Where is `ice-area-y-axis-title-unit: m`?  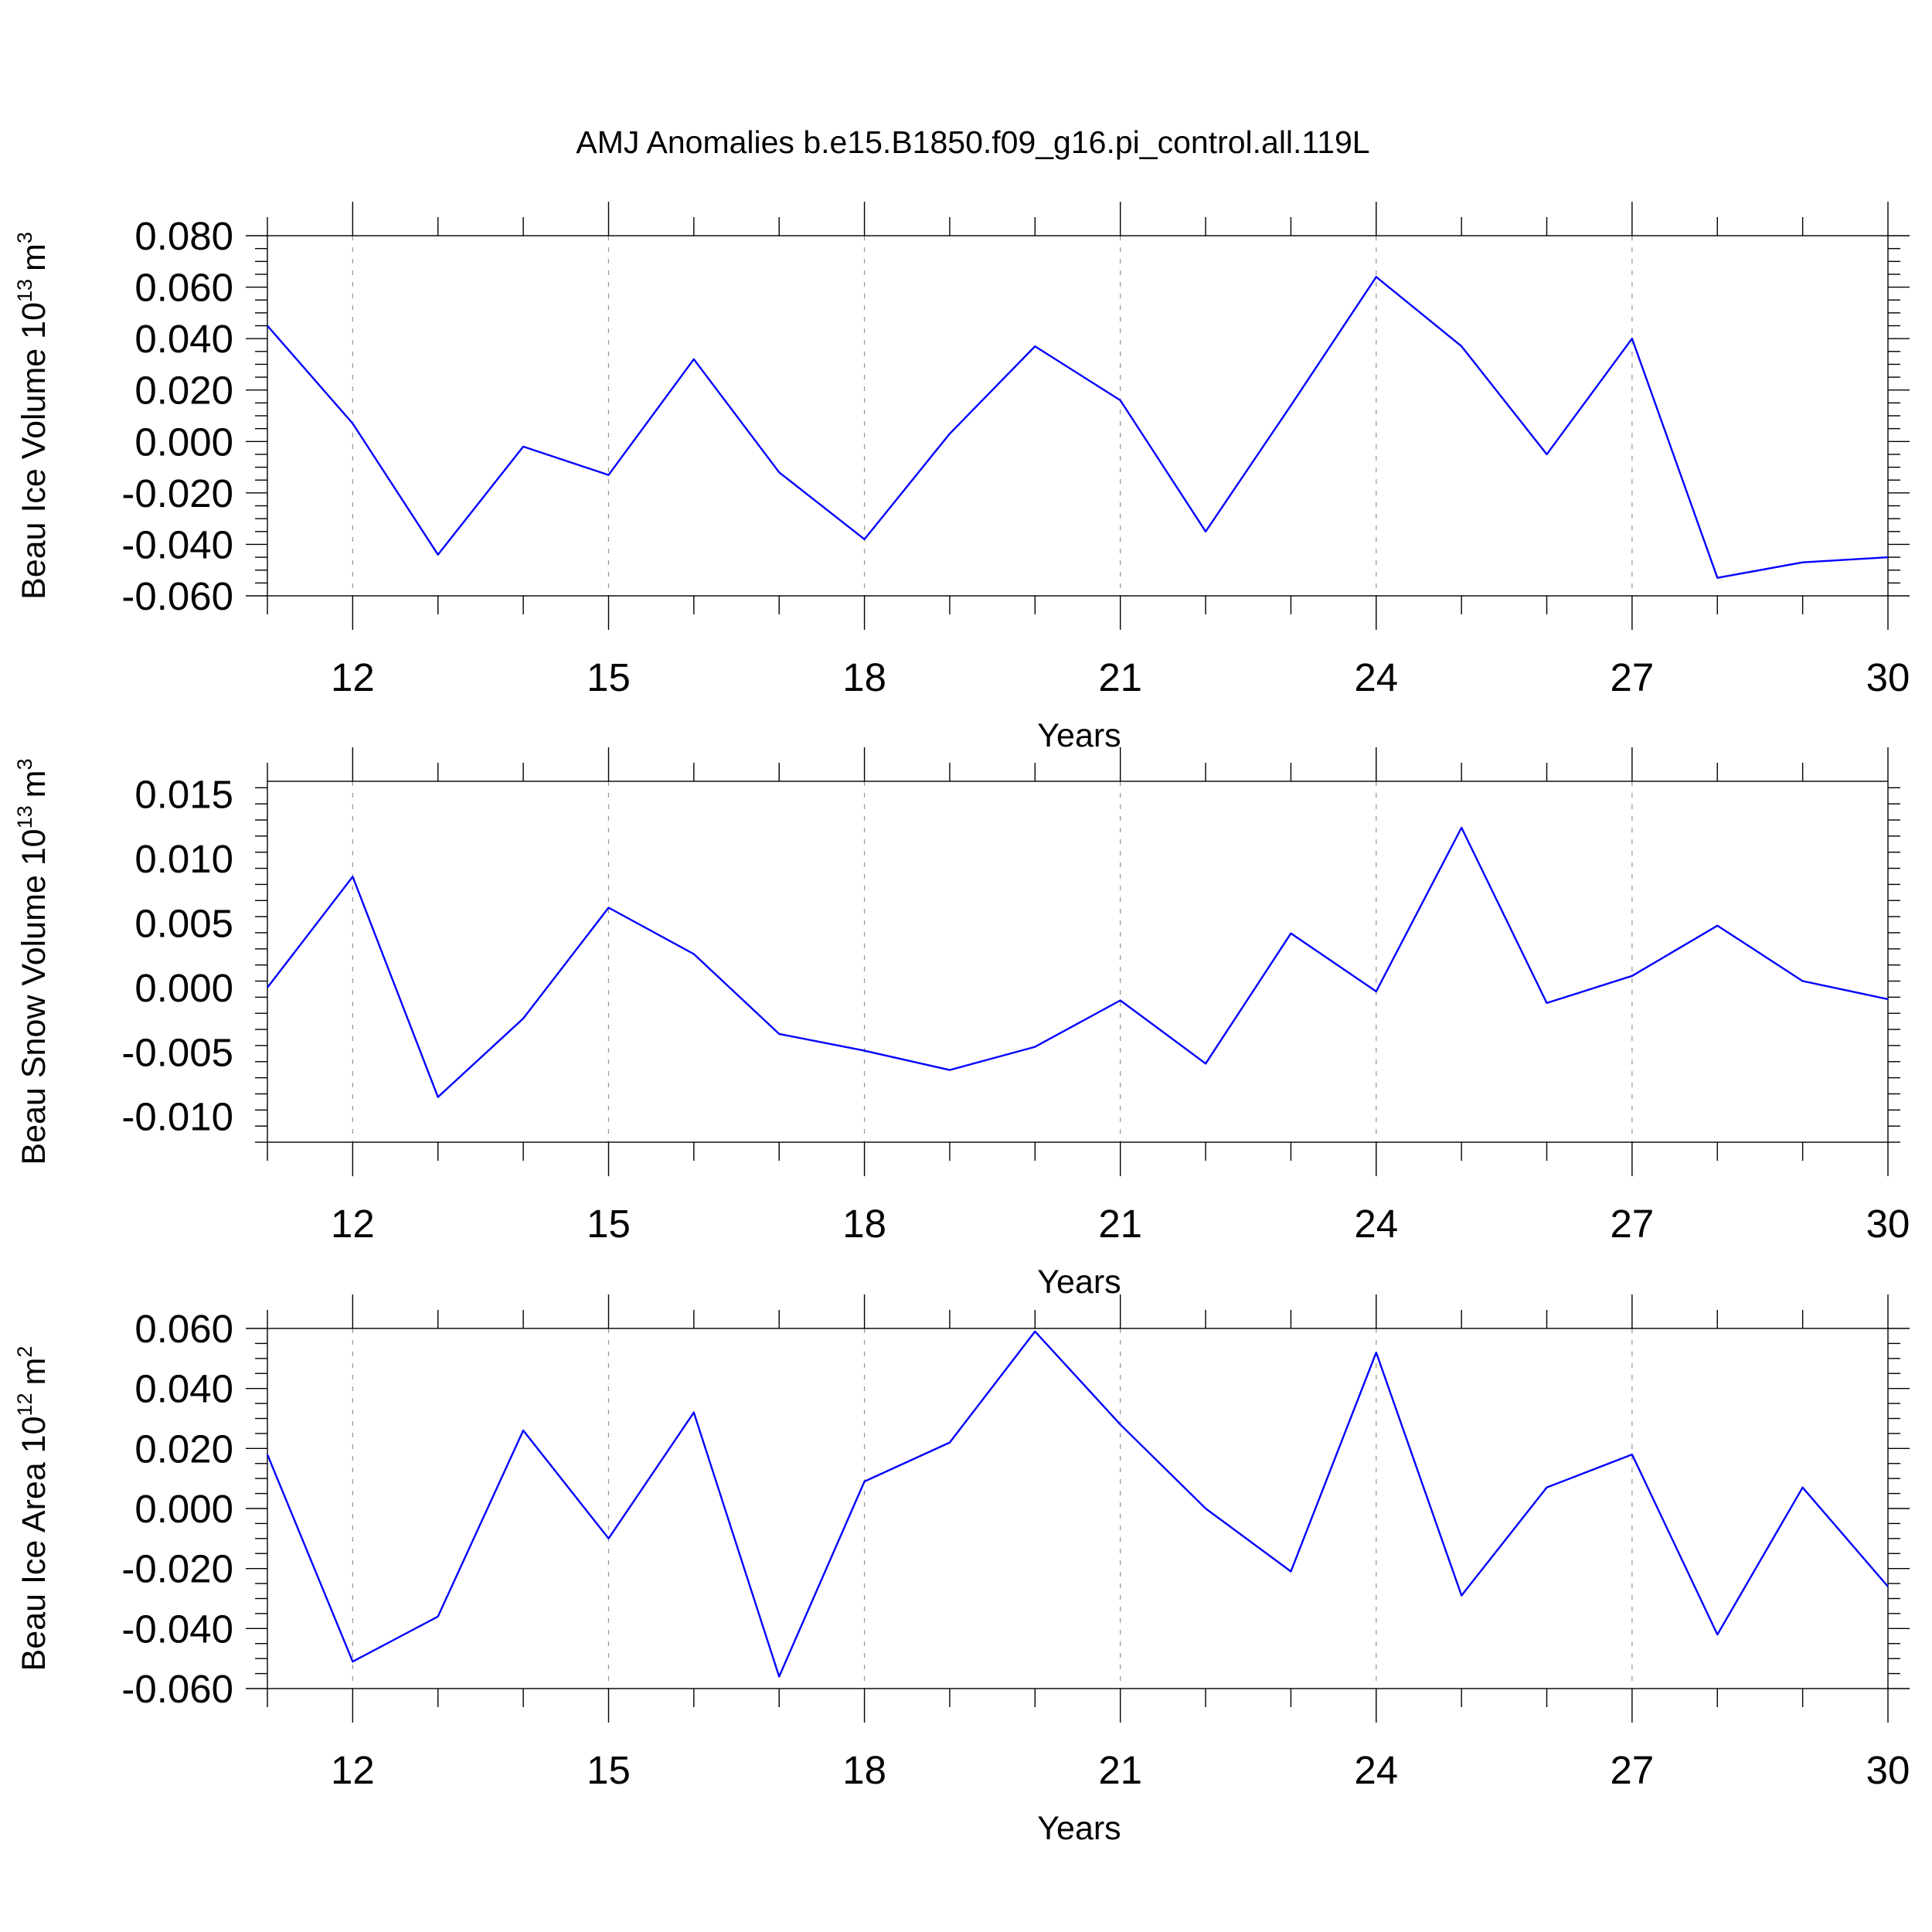 ice-area-y-axis-title-unit: m is located at coordinates (34, 1372).